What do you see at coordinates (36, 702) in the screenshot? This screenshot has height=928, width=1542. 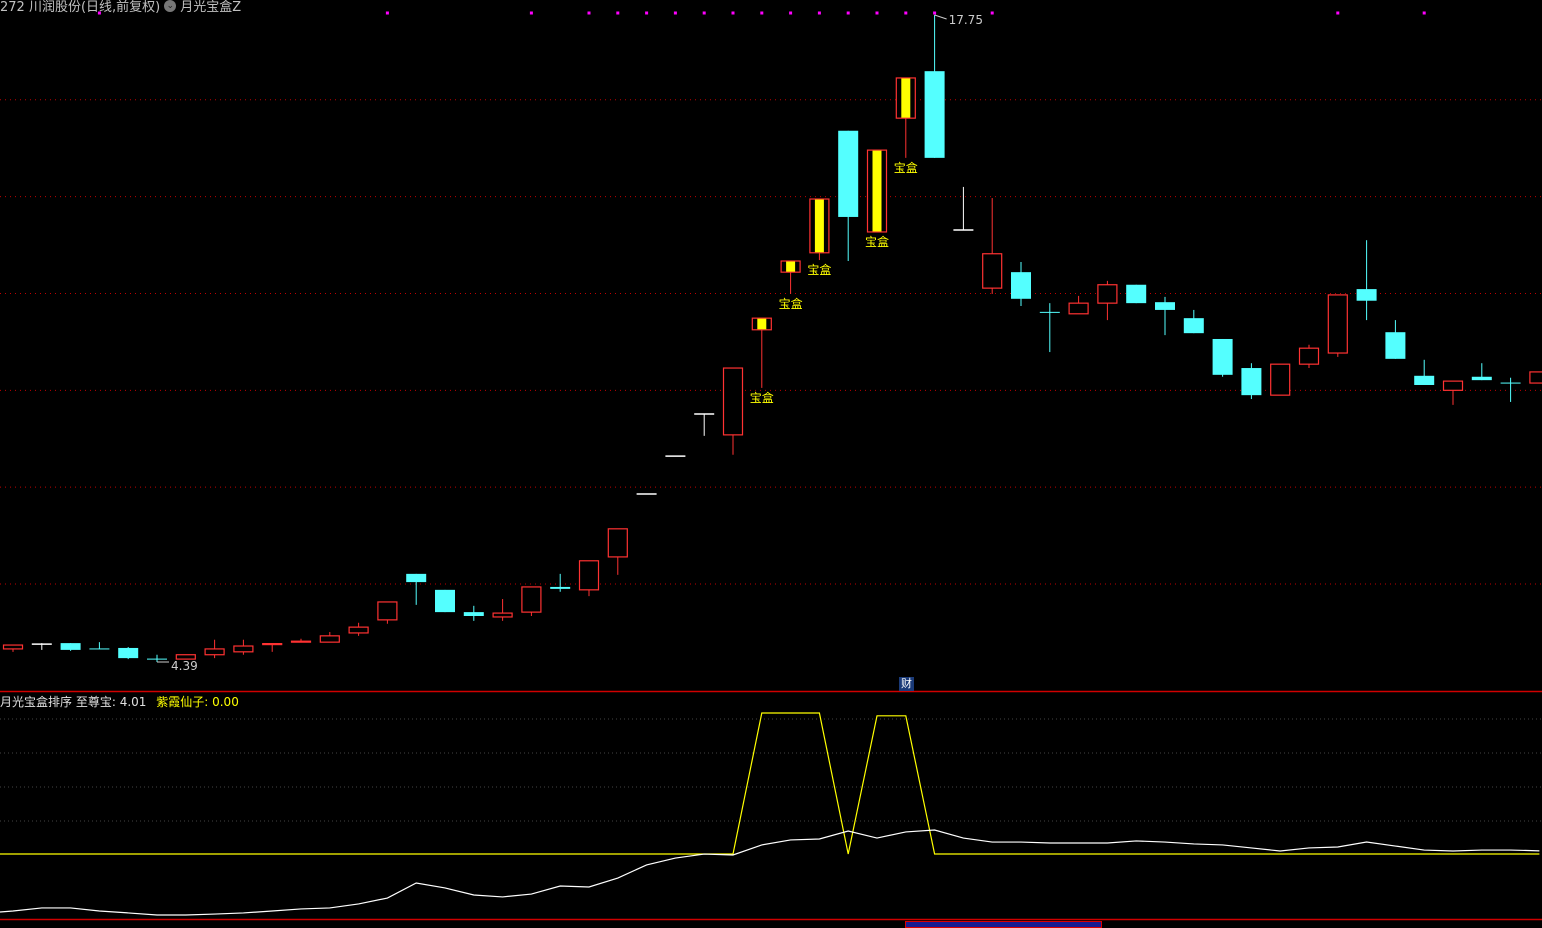 I see `indicator-name-label: 月光宝盒排序` at bounding box center [36, 702].